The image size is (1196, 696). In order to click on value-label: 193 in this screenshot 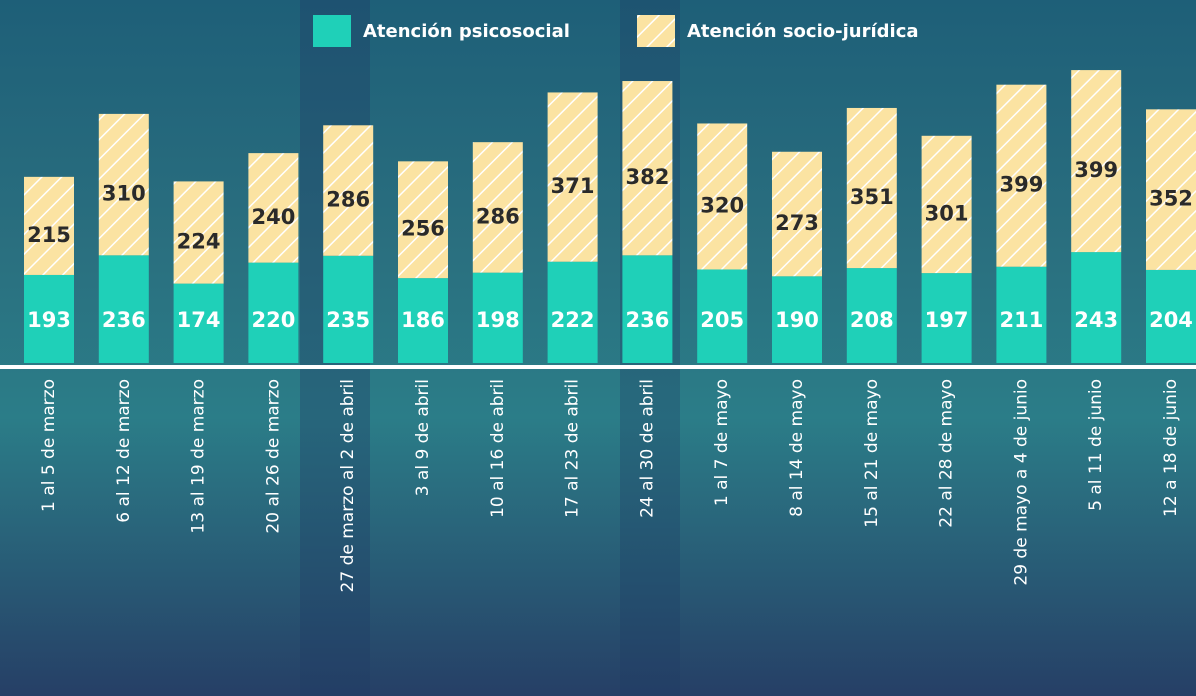, I will do `click(49, 320)`.